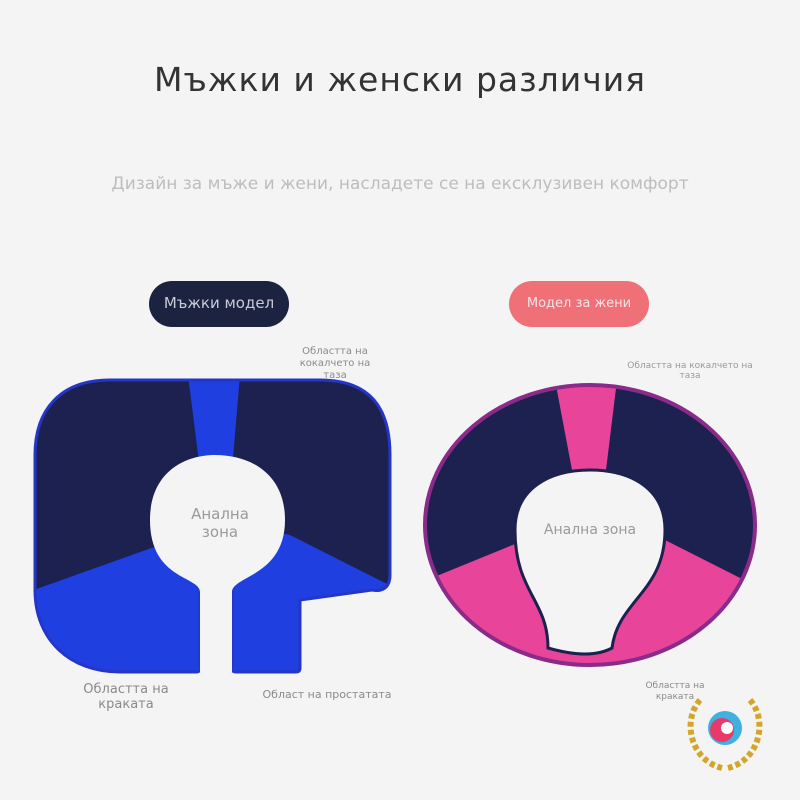  I want to click on female-tailbone-label: Областта на кокалчето на таза, so click(690, 371).